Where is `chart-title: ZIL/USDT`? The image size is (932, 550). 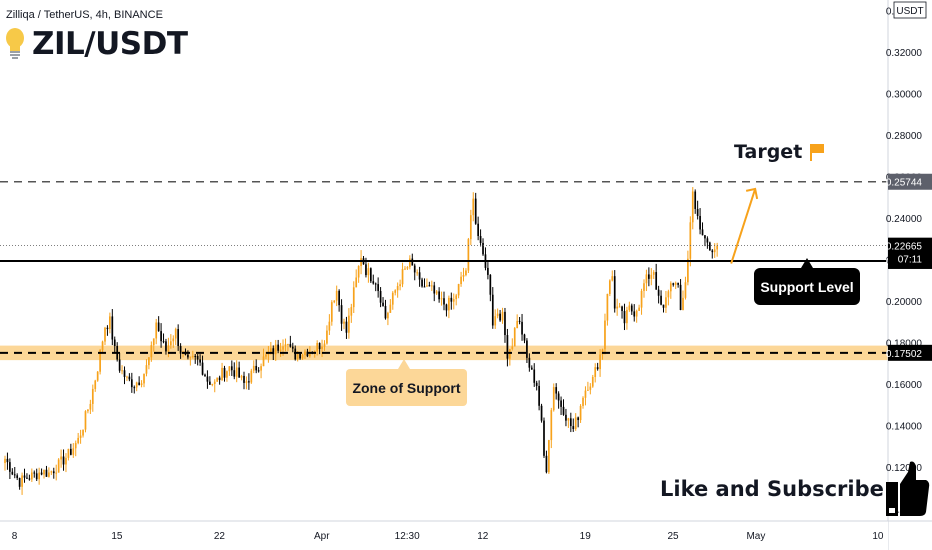 chart-title: ZIL/USDT is located at coordinates (96, 44).